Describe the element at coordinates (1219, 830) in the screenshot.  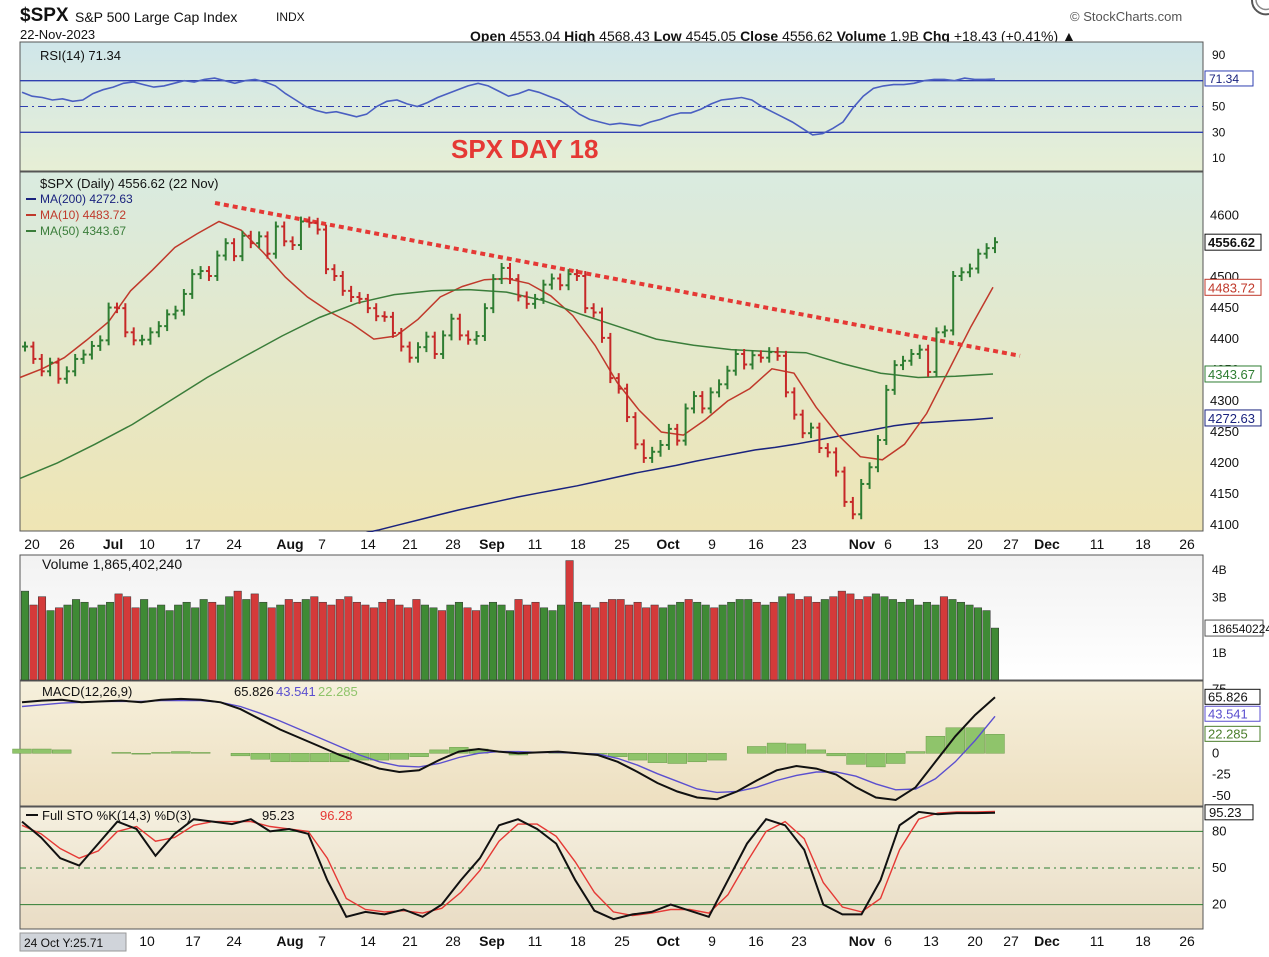
I see `stochastic-tick-label: 80` at that location.